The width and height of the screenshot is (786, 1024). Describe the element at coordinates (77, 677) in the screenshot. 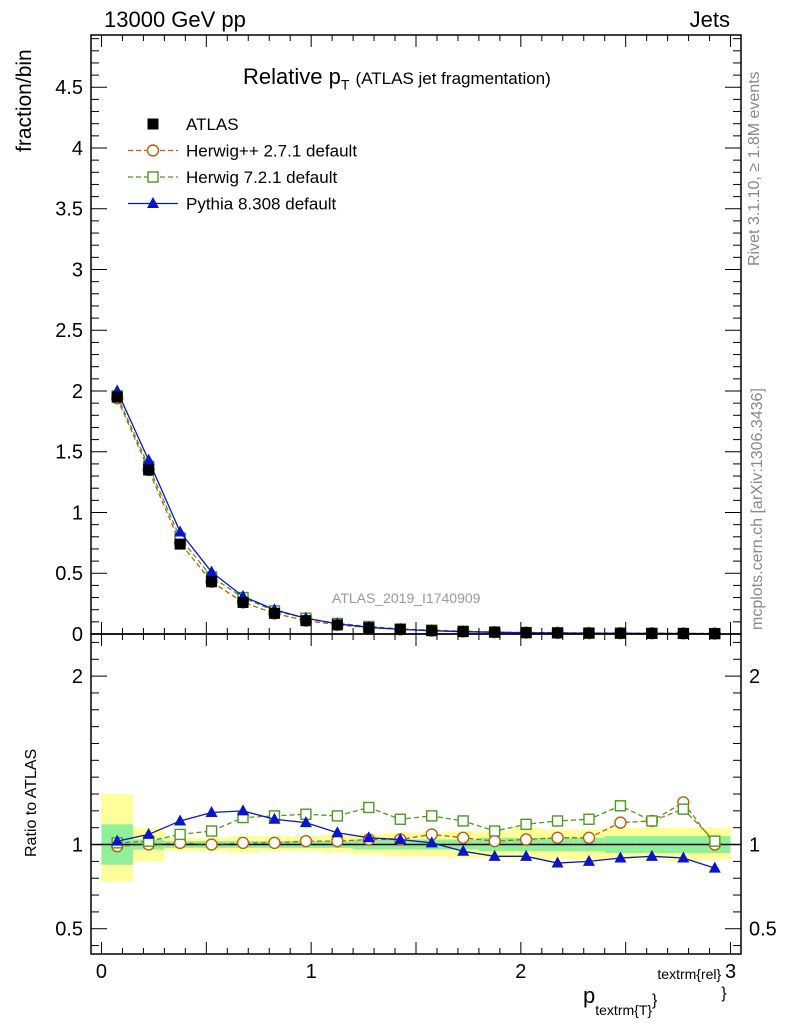

I see `ratio-y-tick-label-left: 2` at that location.